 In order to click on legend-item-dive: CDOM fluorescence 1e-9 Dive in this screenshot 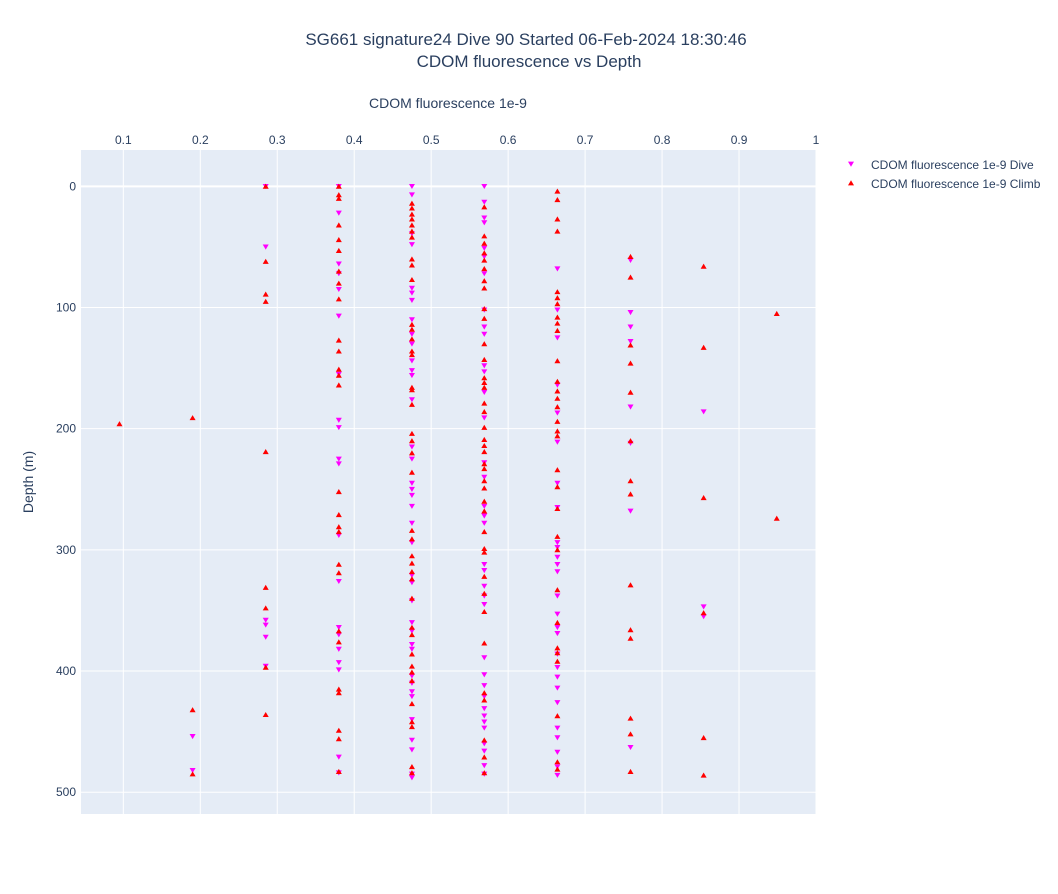, I will do `click(941, 165)`.